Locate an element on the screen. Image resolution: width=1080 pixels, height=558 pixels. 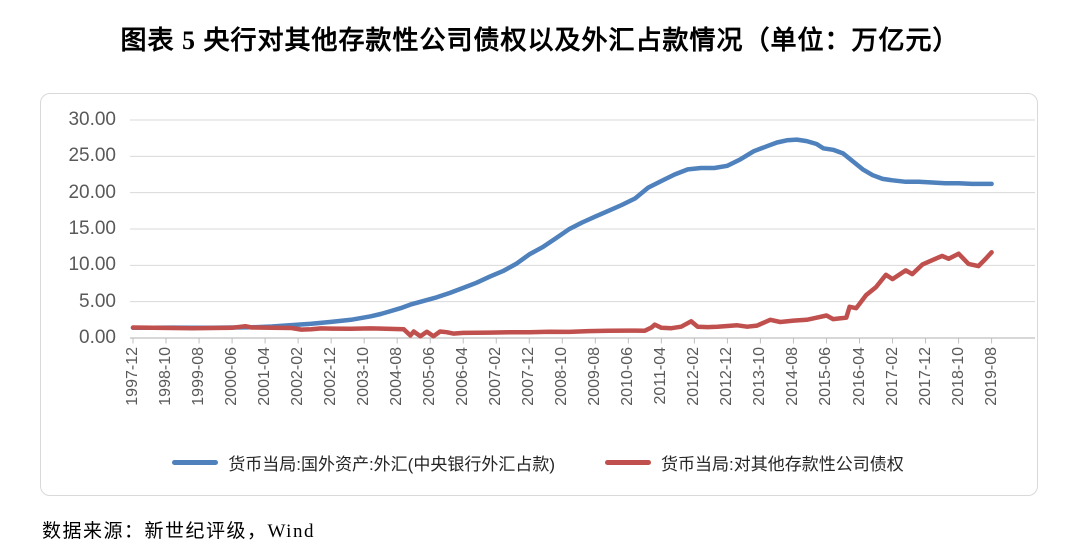
y-axis-tick-label: 20.00 is located at coordinates (92, 192).